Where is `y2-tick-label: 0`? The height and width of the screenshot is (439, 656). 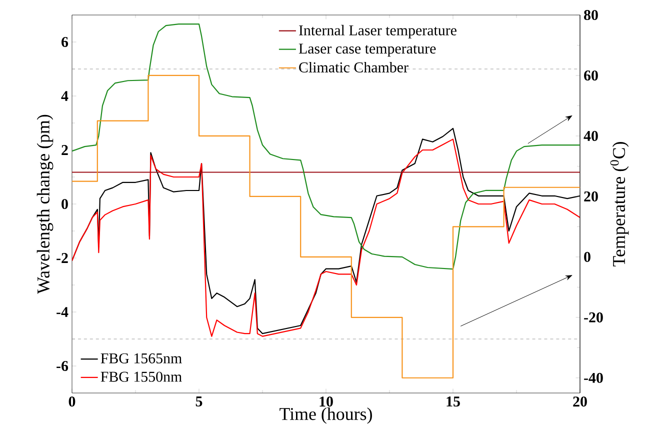 y2-tick-label: 0 is located at coordinates (587, 257).